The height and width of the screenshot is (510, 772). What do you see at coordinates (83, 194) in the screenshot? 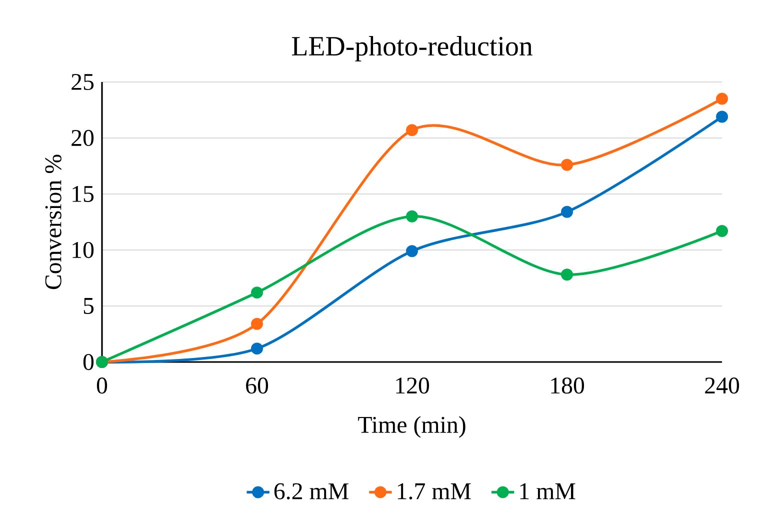
I see `y-tick-label: 15` at bounding box center [83, 194].